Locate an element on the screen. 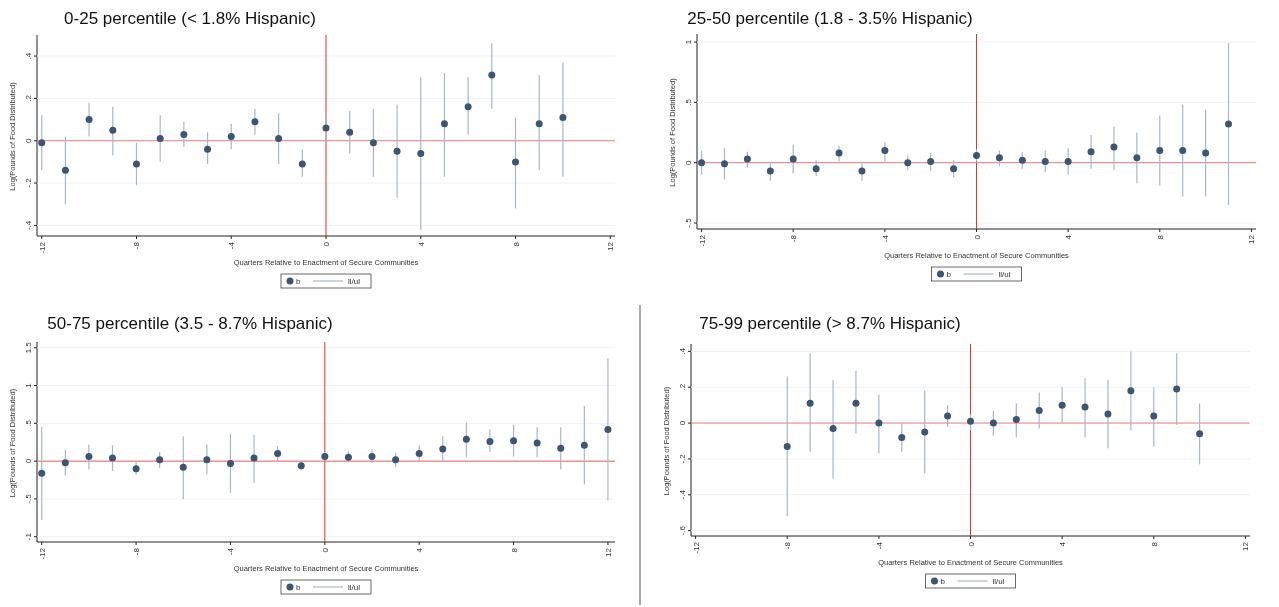  y-tick-label: -1 is located at coordinates (28, 536).